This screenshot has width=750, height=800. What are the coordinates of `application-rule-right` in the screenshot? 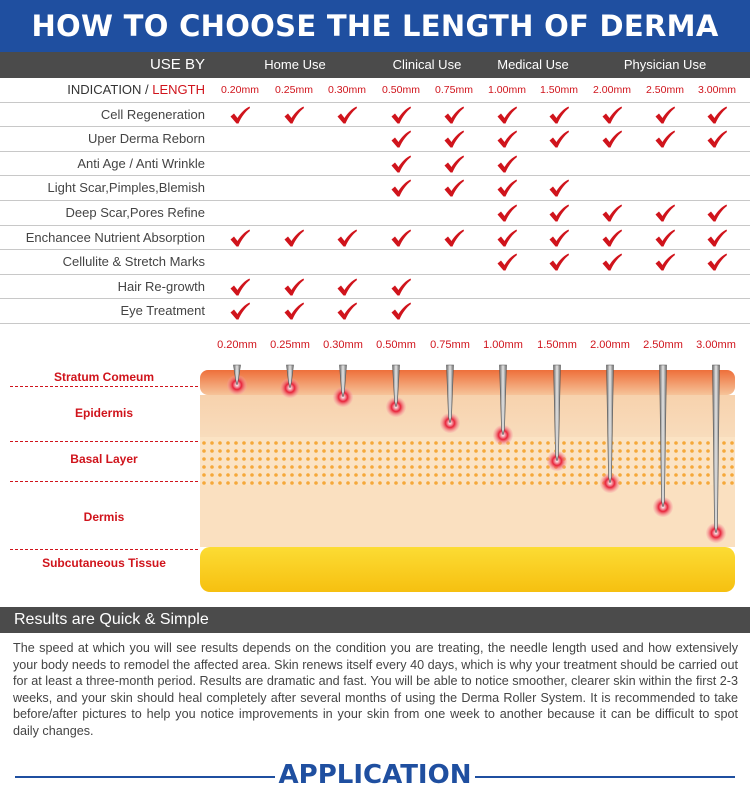 It's located at (605, 777).